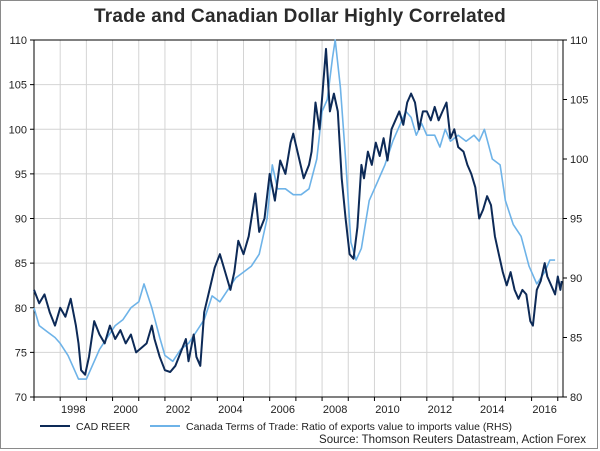  What do you see at coordinates (579, 160) in the screenshot?
I see `tick-label-right: 100` at bounding box center [579, 160].